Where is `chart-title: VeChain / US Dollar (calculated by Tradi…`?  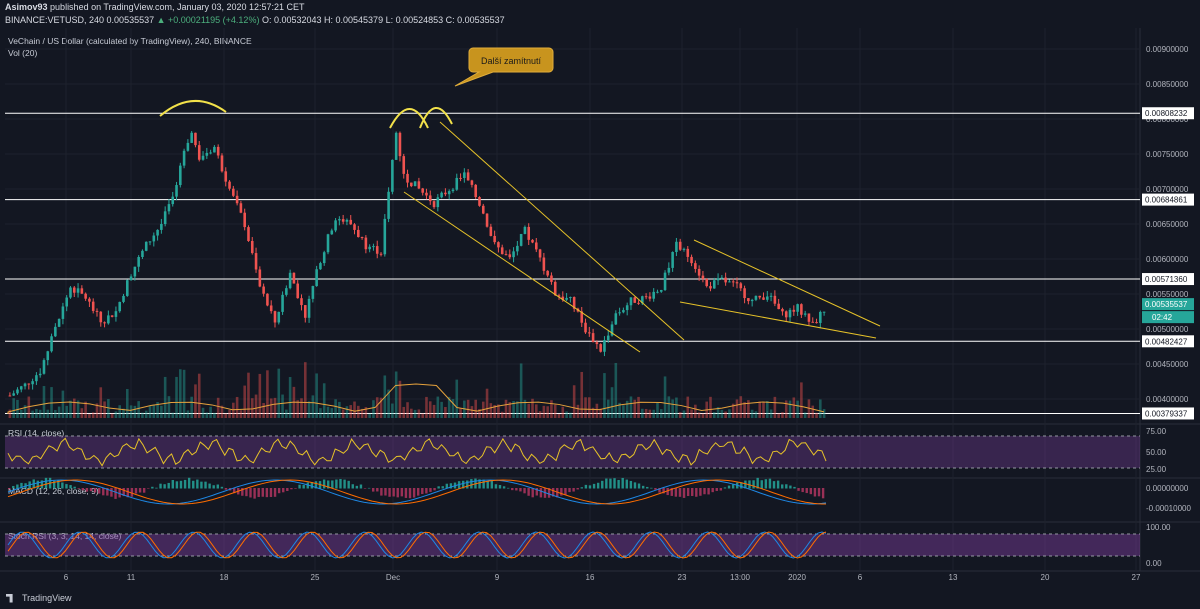
chart-title: VeChain / US Dollar (calculated by Tradi… is located at coordinates (130, 41).